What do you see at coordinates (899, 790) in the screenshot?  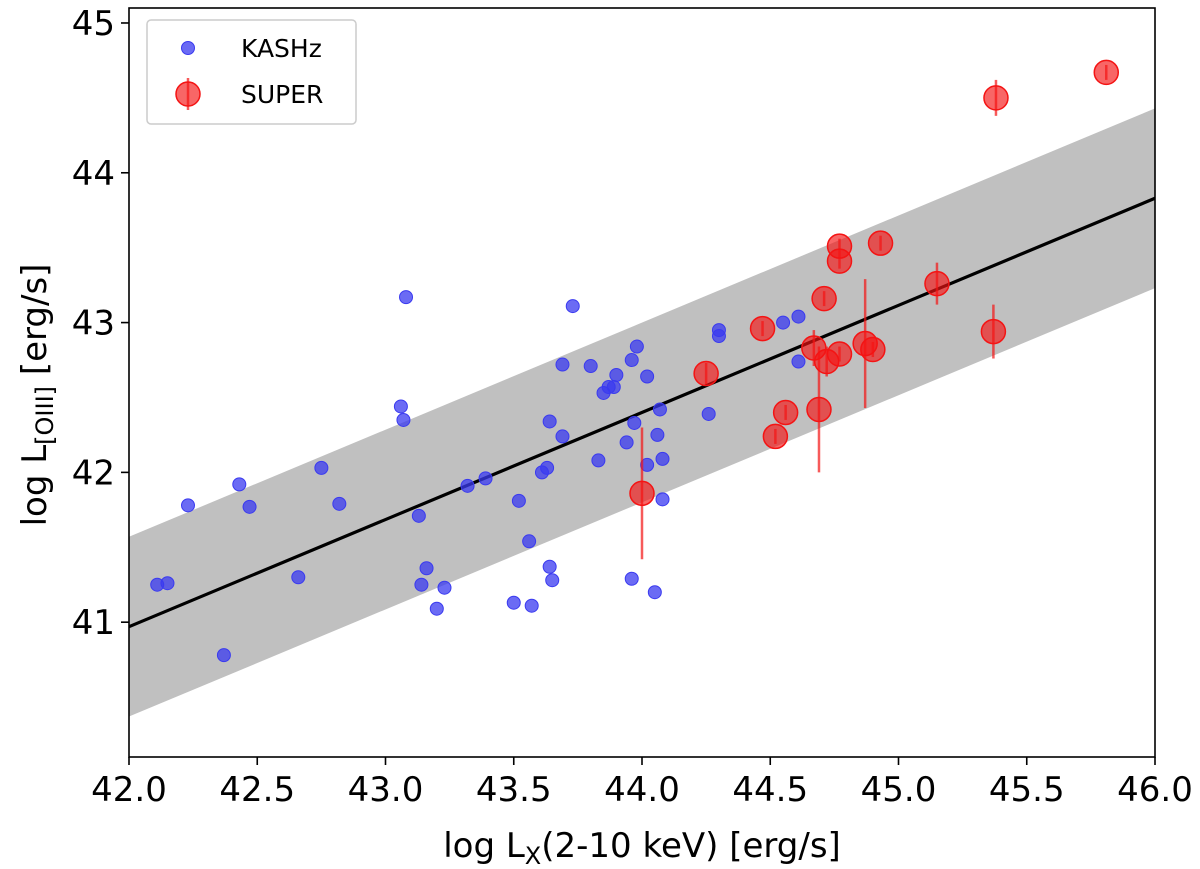 I see `x-tick-label: 45.0` at bounding box center [899, 790].